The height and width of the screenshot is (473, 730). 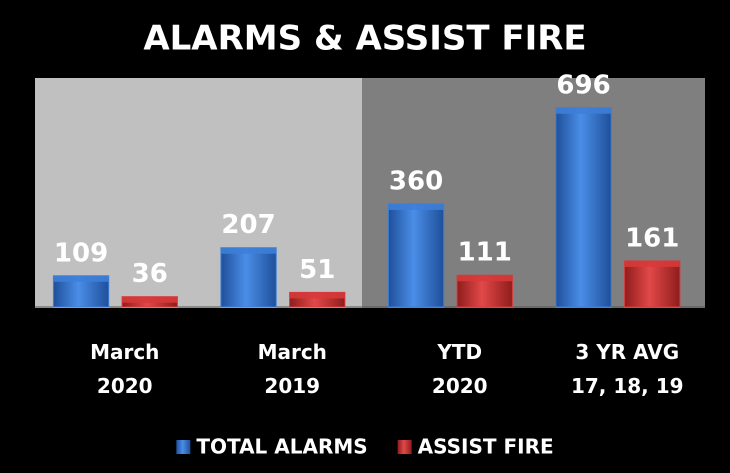 I want to click on value-label: 36, so click(x=150, y=274).